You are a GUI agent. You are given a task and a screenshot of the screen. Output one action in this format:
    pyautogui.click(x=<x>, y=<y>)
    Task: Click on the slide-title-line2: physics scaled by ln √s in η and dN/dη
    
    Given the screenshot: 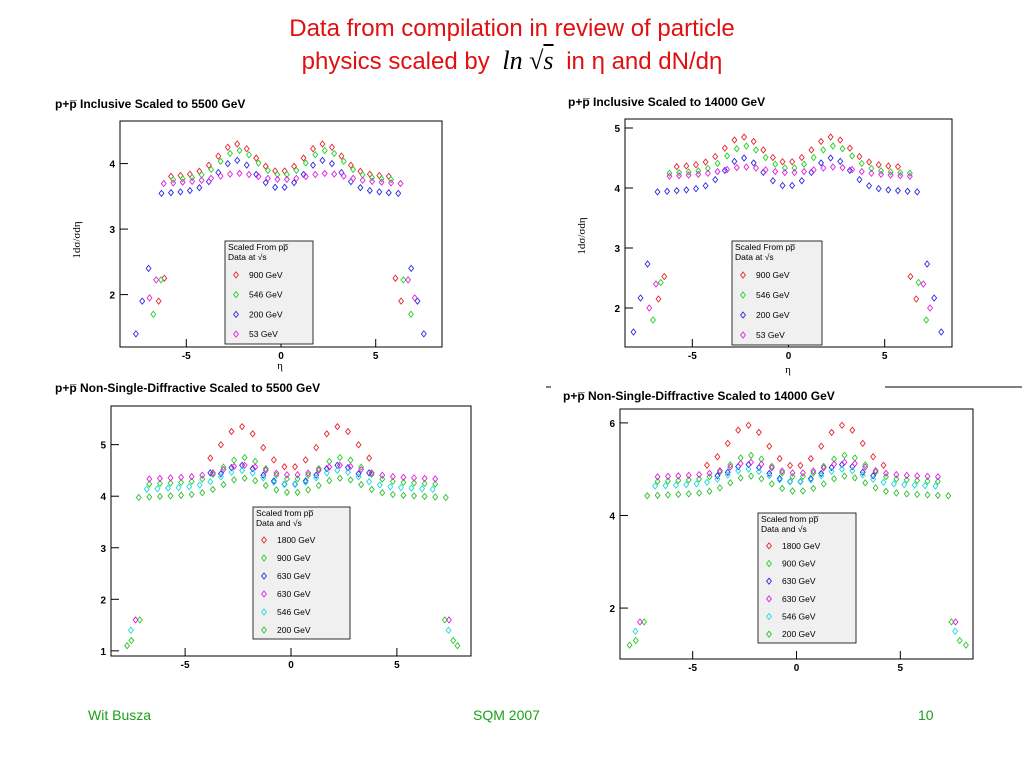 What is the action you would take?
    pyautogui.click(x=512, y=61)
    